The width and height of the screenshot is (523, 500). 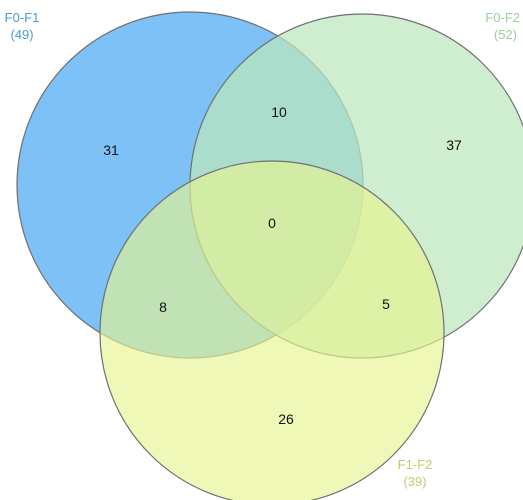 What do you see at coordinates (279, 112) in the screenshot?
I see `region-f0-f1-and-f0-f2: 10` at bounding box center [279, 112].